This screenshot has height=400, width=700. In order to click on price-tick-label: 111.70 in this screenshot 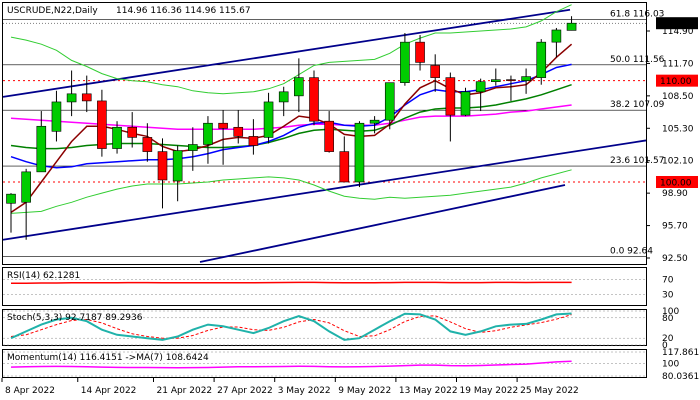, I will do `click(678, 64)`.